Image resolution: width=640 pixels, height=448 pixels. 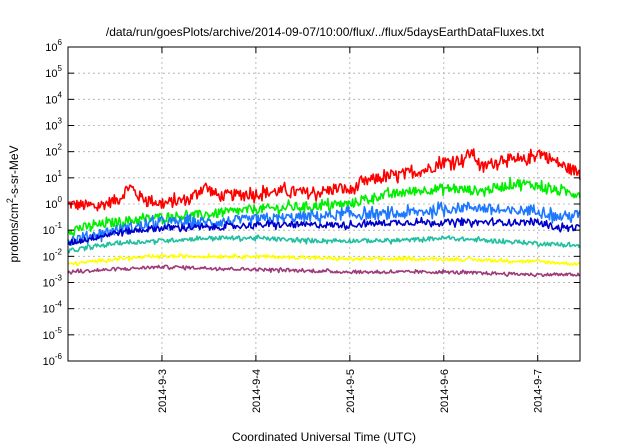 I want to click on y-tick-label-exp: -1, so click(x=59, y=225).